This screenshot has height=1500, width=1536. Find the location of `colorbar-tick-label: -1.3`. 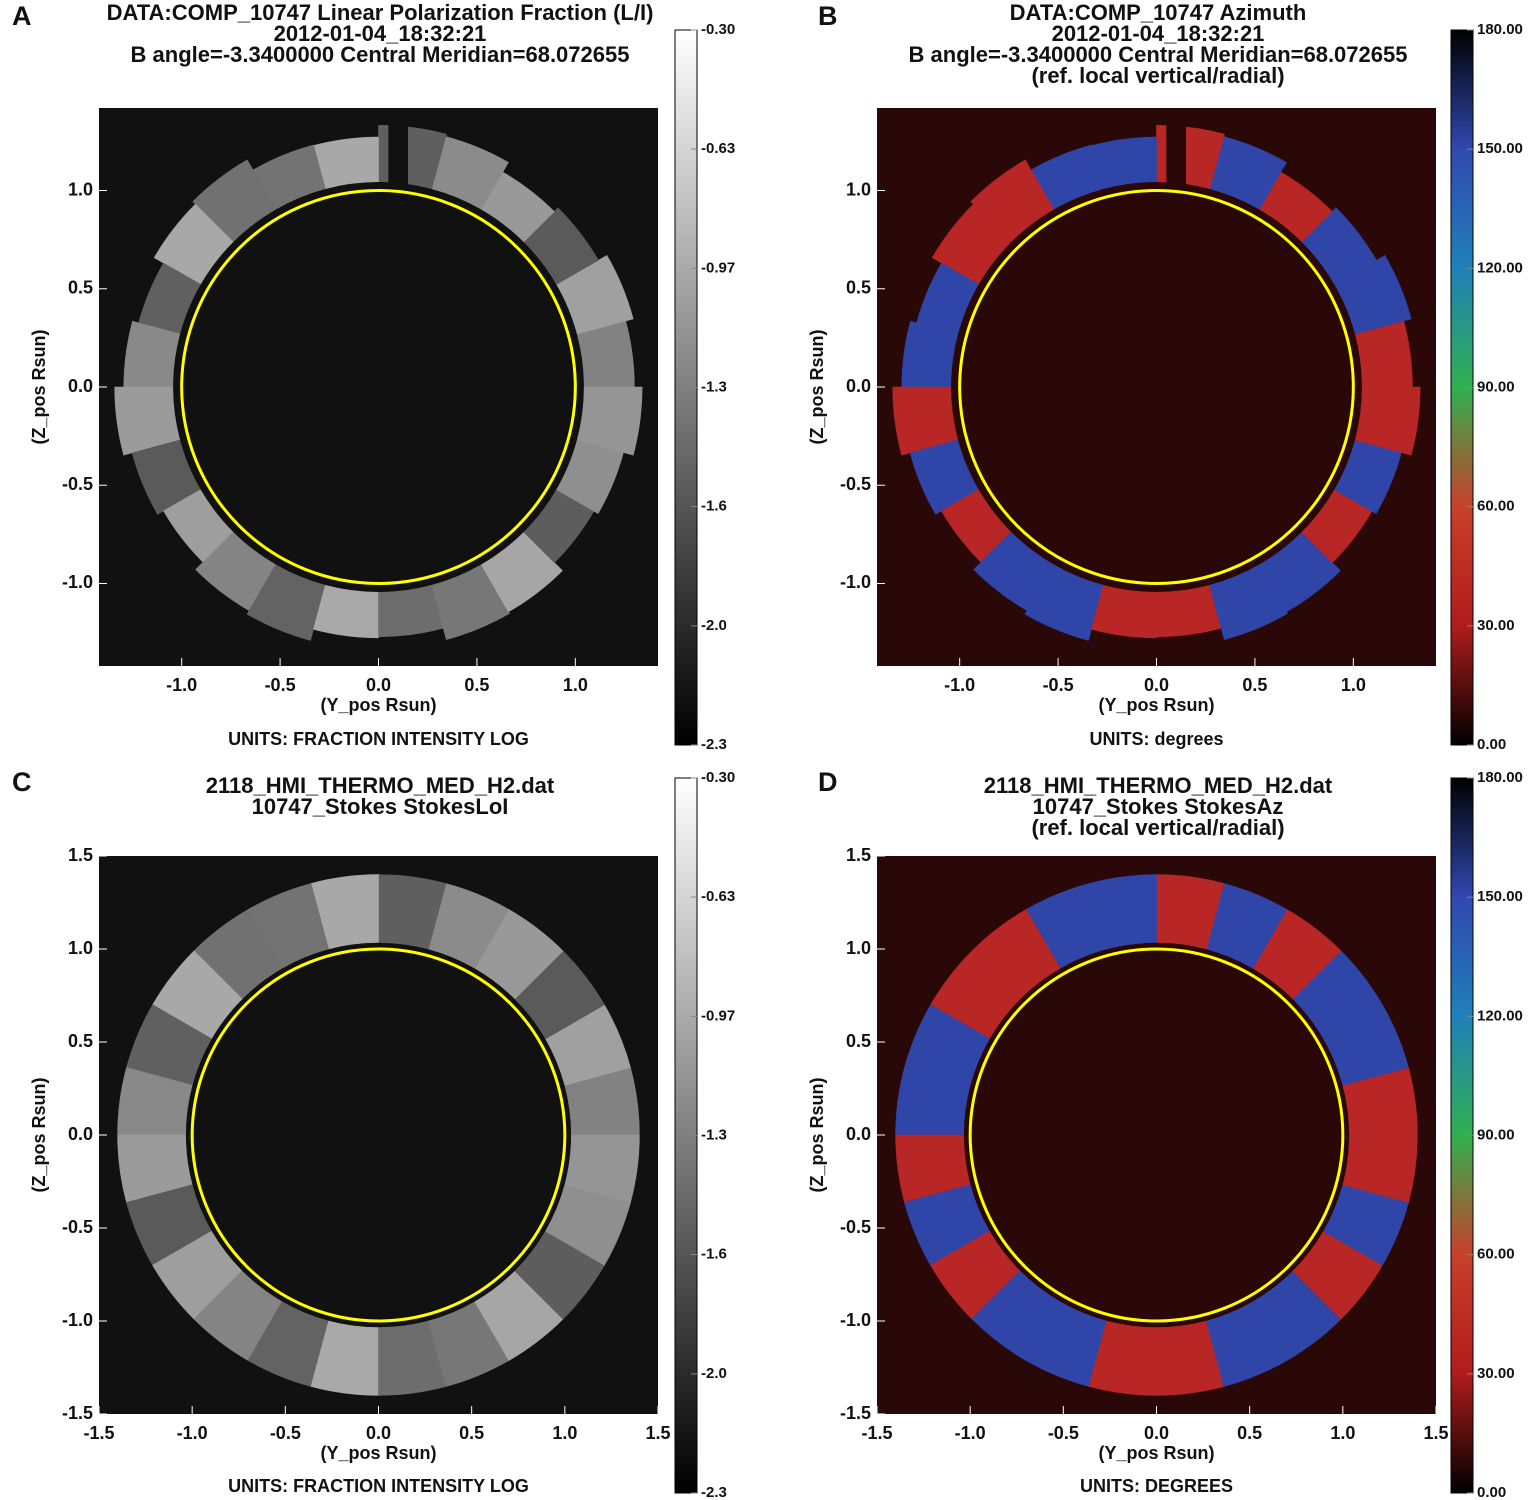

colorbar-tick-label: -1.3 is located at coordinates (714, 386).